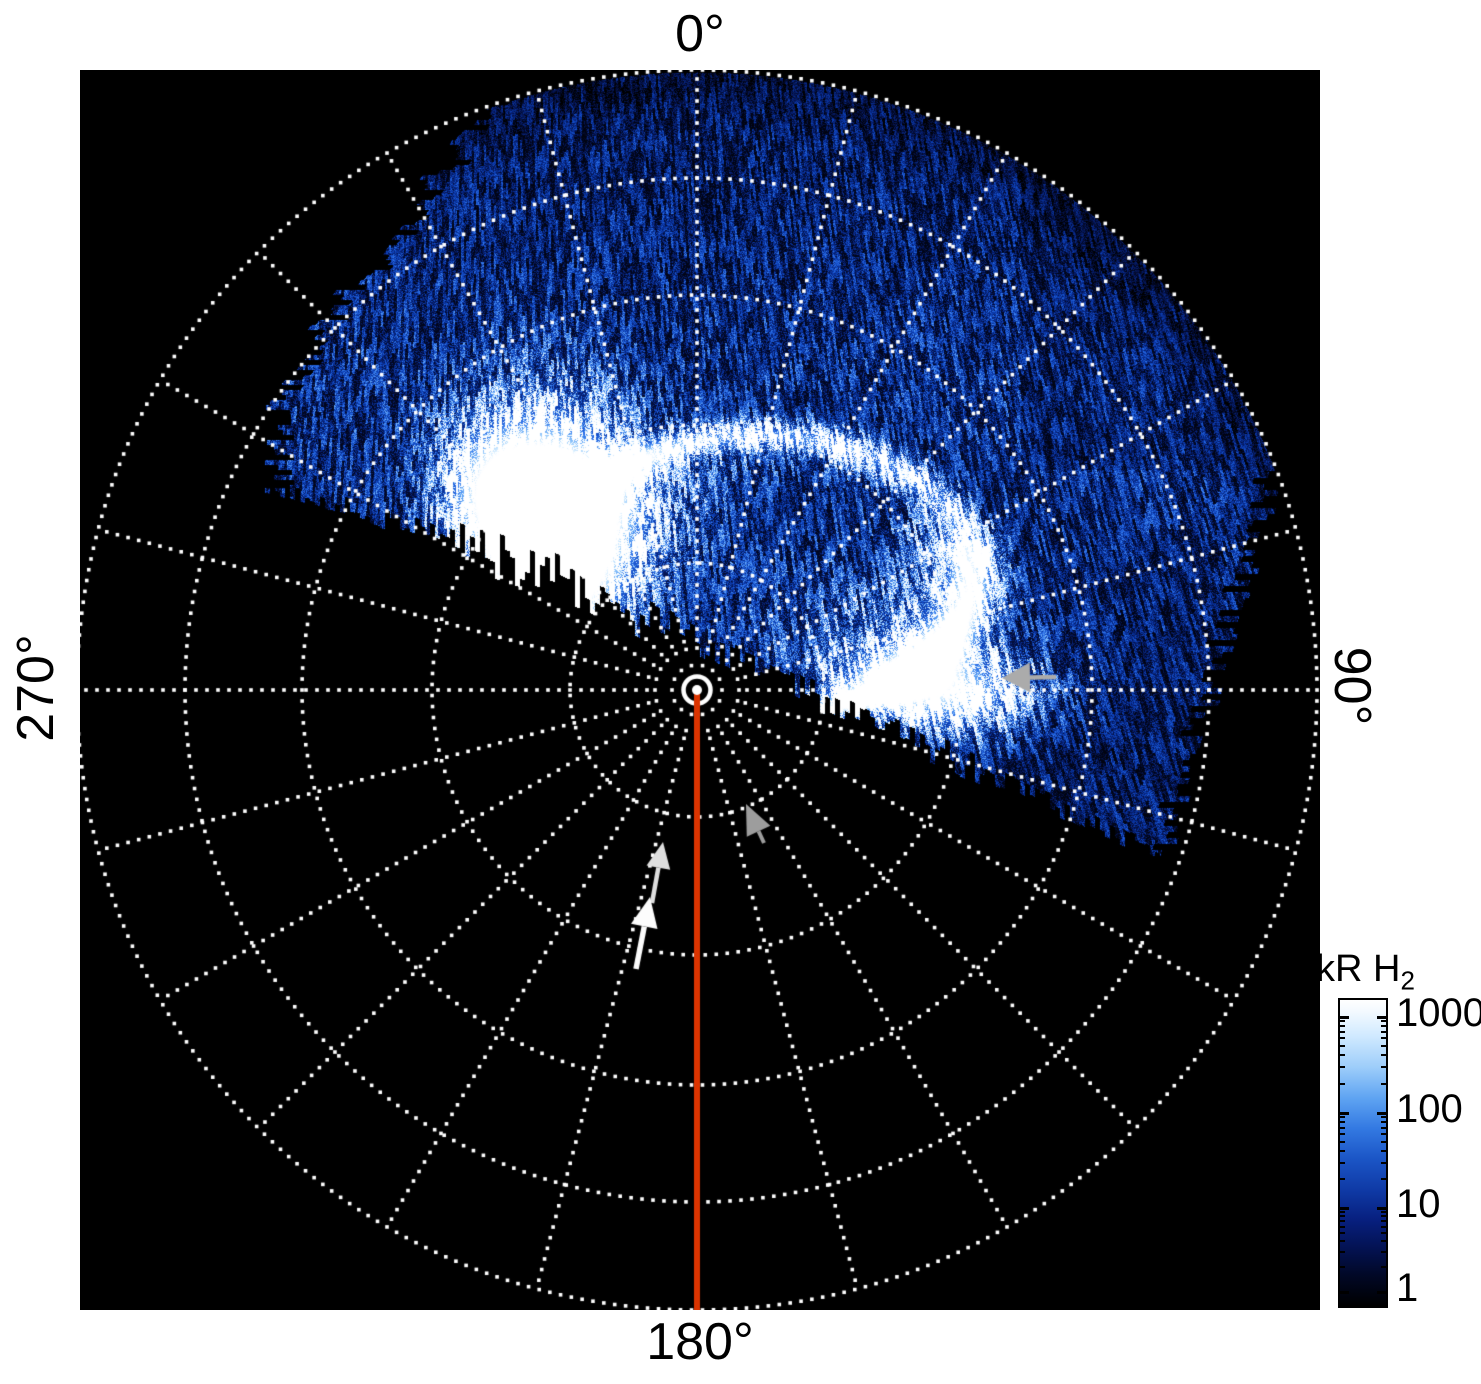 Image resolution: width=1481 pixels, height=1384 pixels. What do you see at coordinates (1352, 686) in the screenshot?
I see `angle-label-90: 90°` at bounding box center [1352, 686].